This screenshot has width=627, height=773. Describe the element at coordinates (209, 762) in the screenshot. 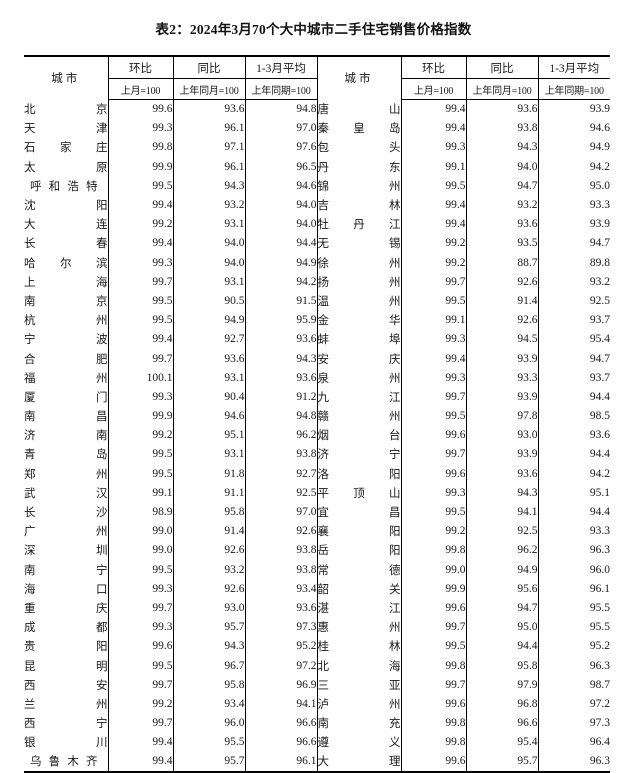

I see `cell-yoy-left: 95.7` at that location.